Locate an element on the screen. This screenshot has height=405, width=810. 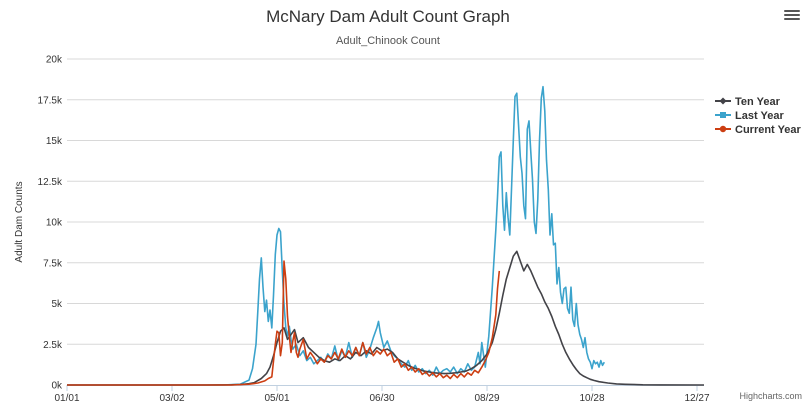
y-tick-label: 10k is located at coordinates (54, 223).